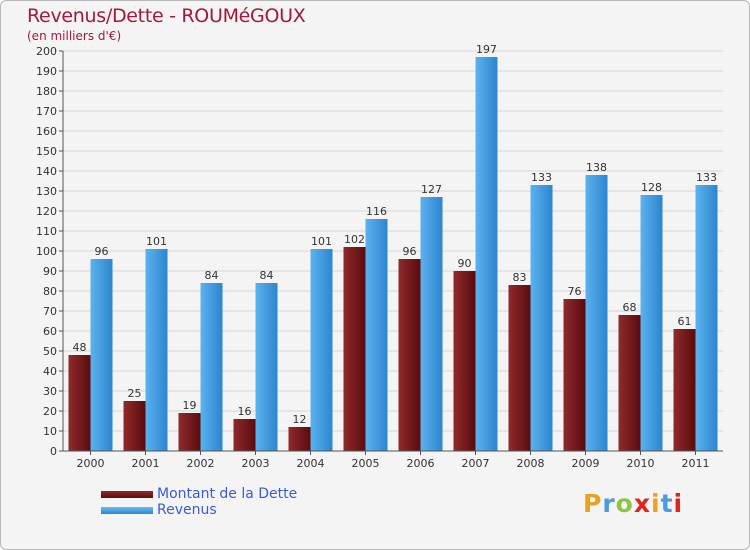 This screenshot has height=550, width=750. I want to click on y-tick-label: 200, so click(46, 51).